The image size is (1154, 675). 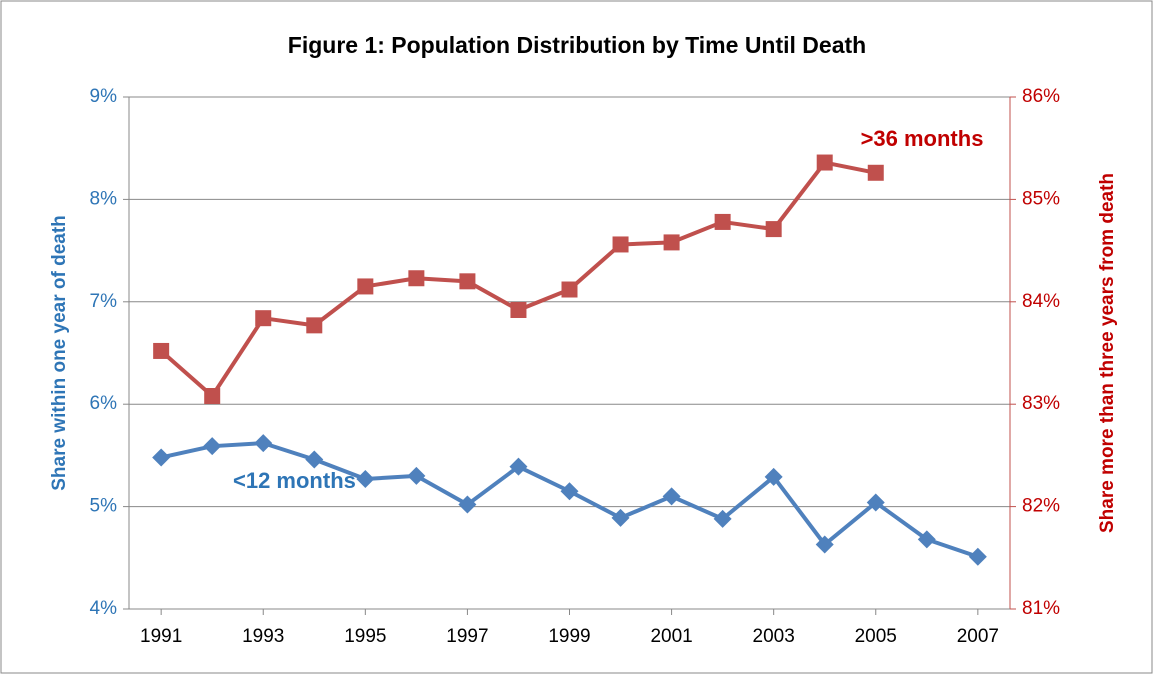 What do you see at coordinates (1041, 403) in the screenshot?
I see `y2-tick-label: 83%` at bounding box center [1041, 403].